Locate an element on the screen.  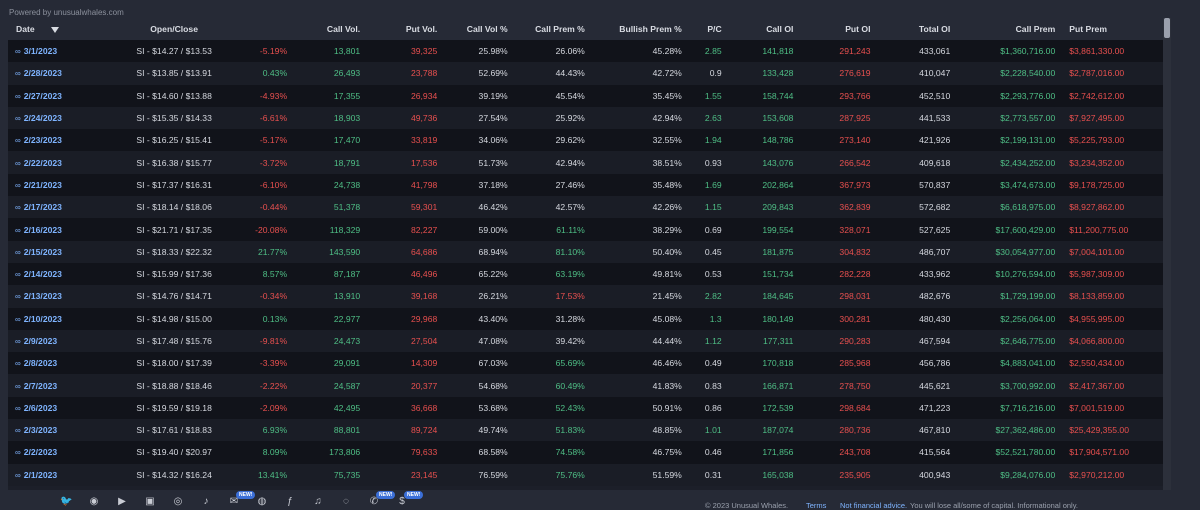
terms-link: Terms is located at coordinates (816, 505).